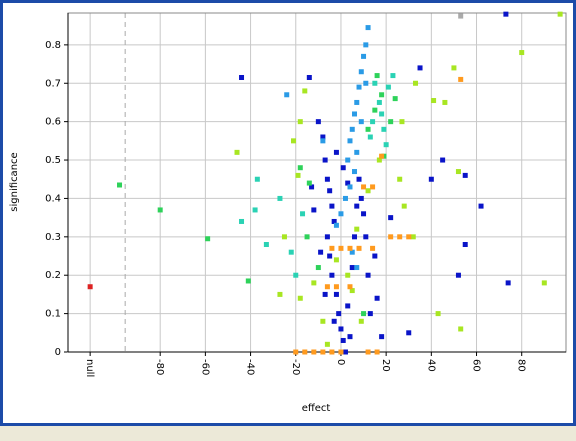 This screenshot has width=576, height=441. I want to click on y-tick-label: 0, so click(58, 352).